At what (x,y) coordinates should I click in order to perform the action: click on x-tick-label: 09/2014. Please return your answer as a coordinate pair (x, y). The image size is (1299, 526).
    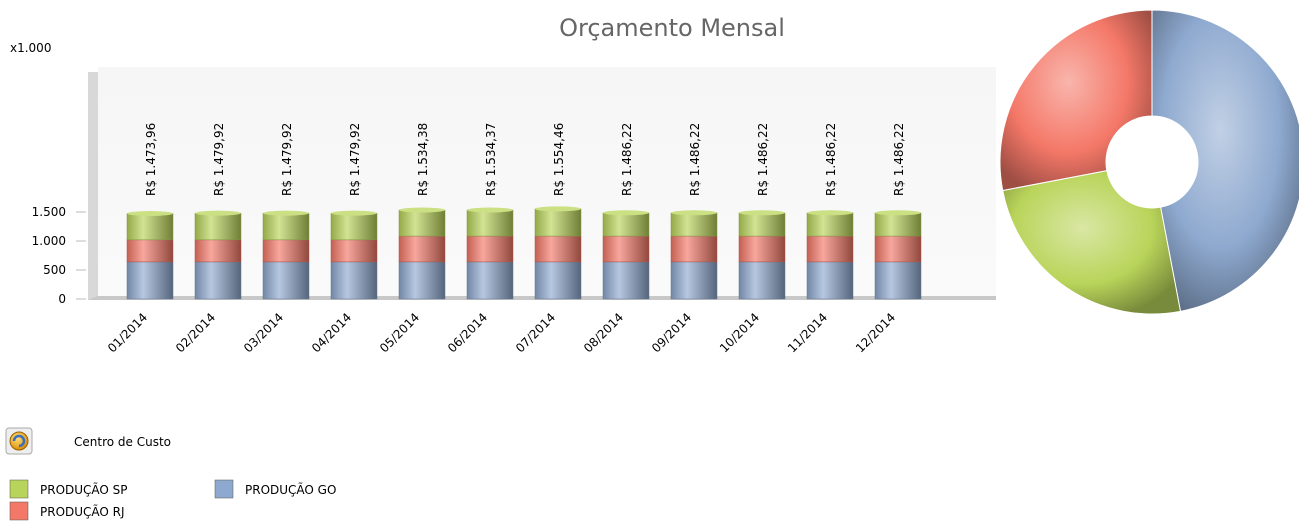
    Looking at the image, I should click on (671, 332).